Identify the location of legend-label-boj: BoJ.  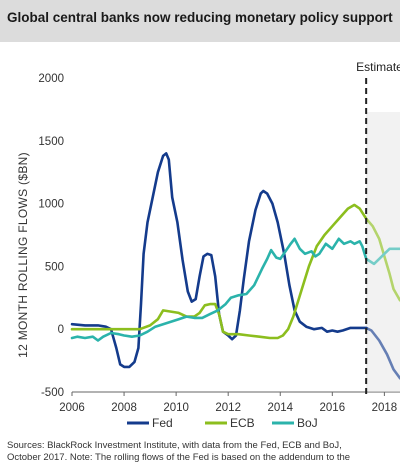
(307, 423).